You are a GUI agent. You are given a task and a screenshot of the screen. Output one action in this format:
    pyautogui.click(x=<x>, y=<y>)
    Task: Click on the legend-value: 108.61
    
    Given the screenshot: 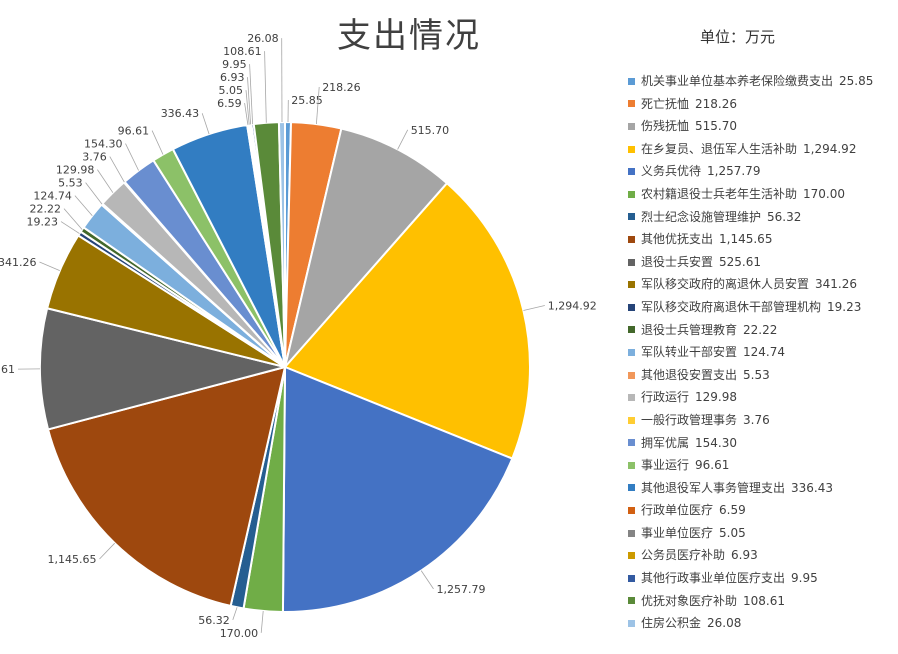 What is the action you would take?
    pyautogui.click(x=764, y=600)
    